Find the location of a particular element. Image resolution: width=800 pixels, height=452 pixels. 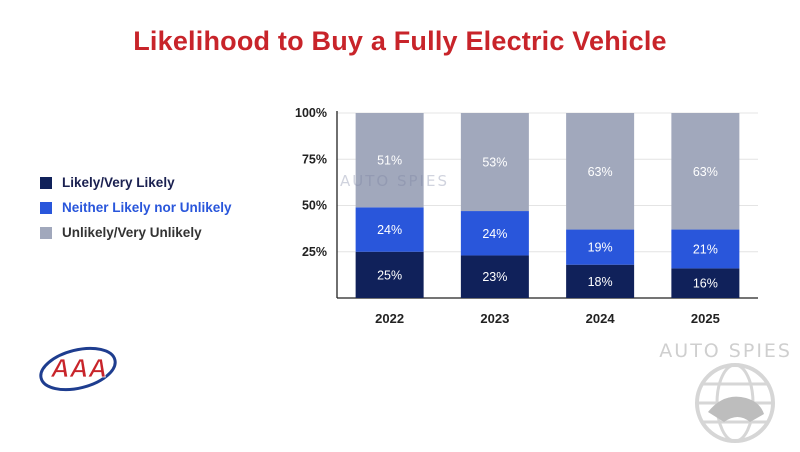

y-tick-label: 25% is located at coordinates (314, 252).